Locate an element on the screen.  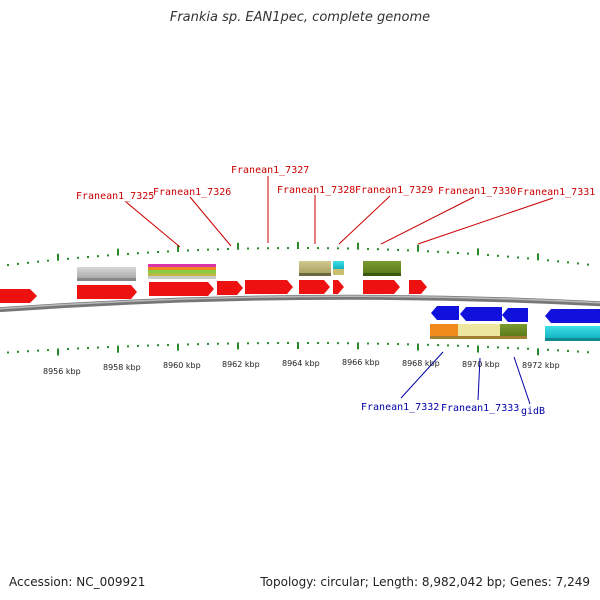
gene-label: Franean1_7330 is located at coordinates (477, 191).